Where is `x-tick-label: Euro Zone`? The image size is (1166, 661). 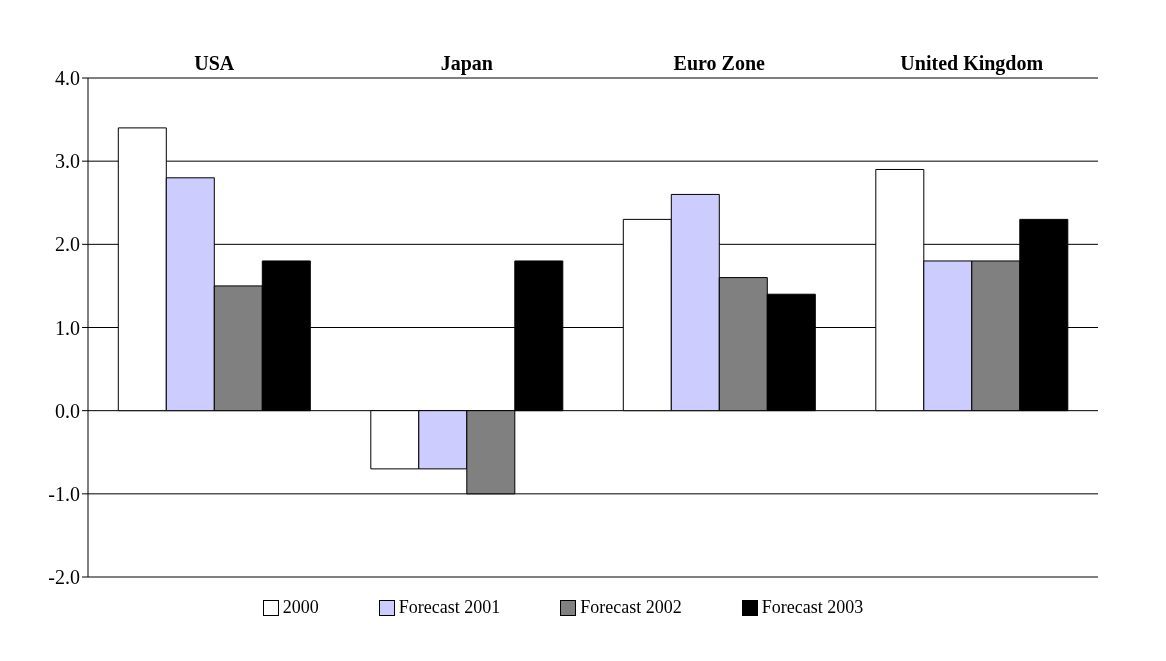
x-tick-label: Euro Zone is located at coordinates (719, 63).